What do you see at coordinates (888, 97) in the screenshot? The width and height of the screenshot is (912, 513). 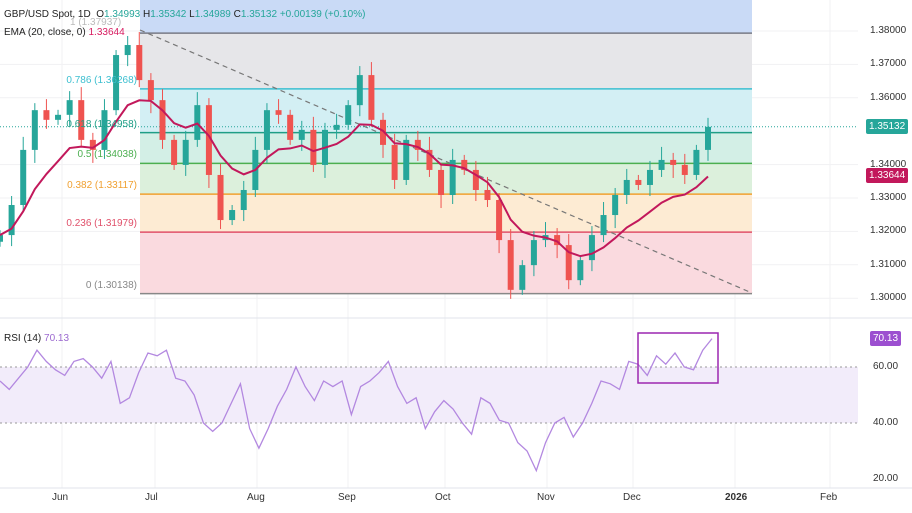 I see `price-axis-label: 1.36000` at bounding box center [888, 97].